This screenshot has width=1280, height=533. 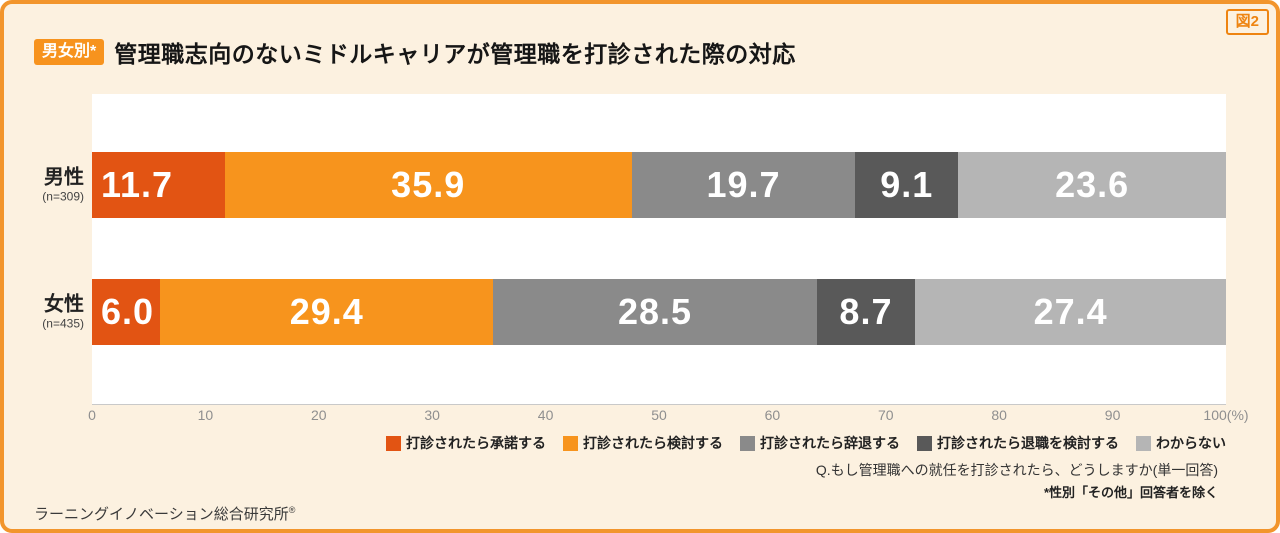 I want to click on x-tick-label: 40, so click(x=545, y=415).